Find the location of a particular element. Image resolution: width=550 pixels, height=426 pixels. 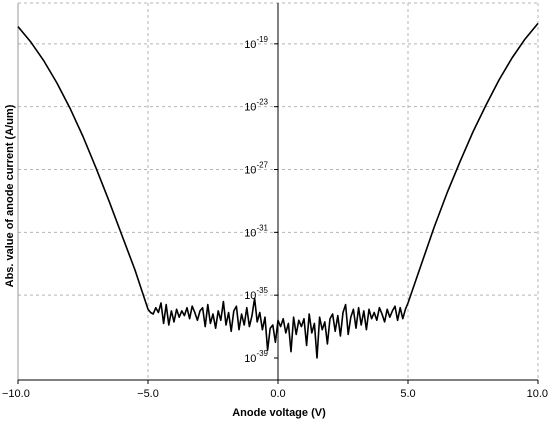

x-tick-label: 0.0 is located at coordinates (277, 394).